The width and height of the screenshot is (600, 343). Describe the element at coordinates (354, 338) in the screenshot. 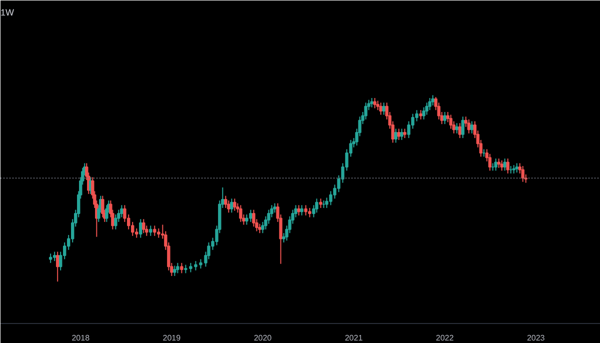

I see `x-tick-label: 2021` at that location.